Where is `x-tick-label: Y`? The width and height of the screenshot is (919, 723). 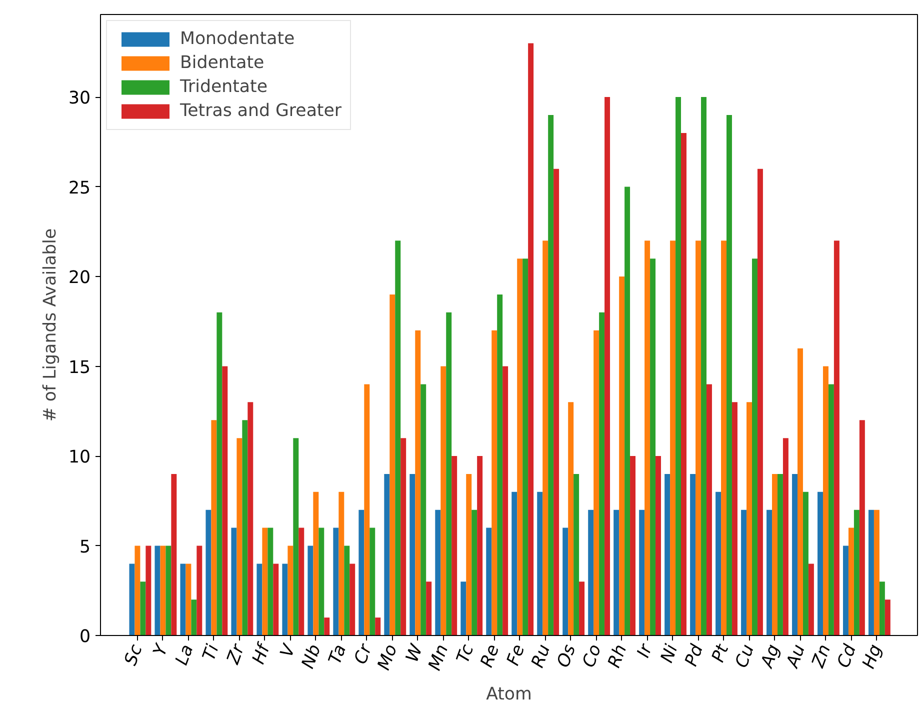
x-tick-label: Y is located at coordinates (161, 649).